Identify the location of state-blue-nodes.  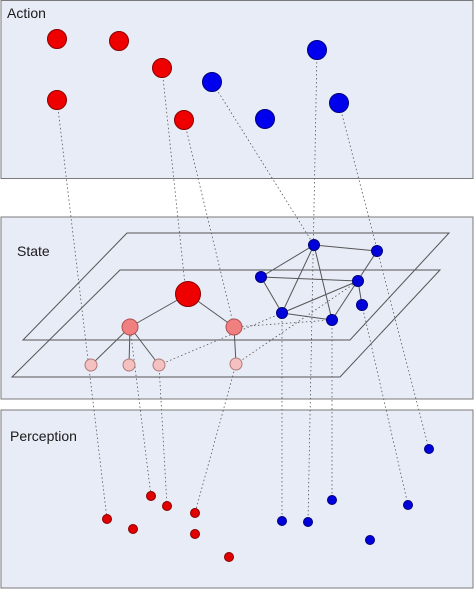
(319, 282).